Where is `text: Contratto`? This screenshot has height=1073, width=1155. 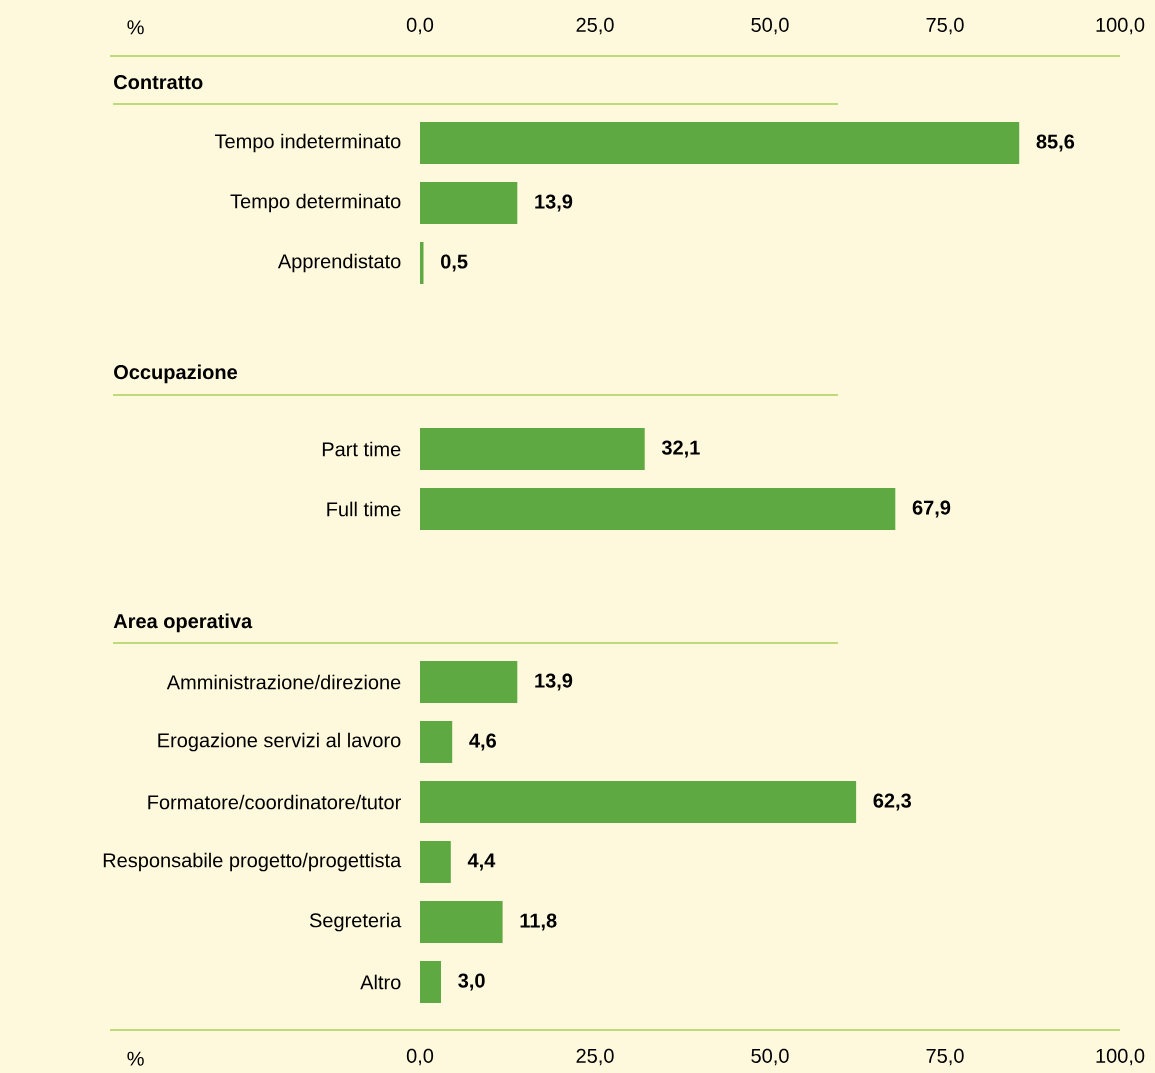
text: Contratto is located at coordinates (158, 82).